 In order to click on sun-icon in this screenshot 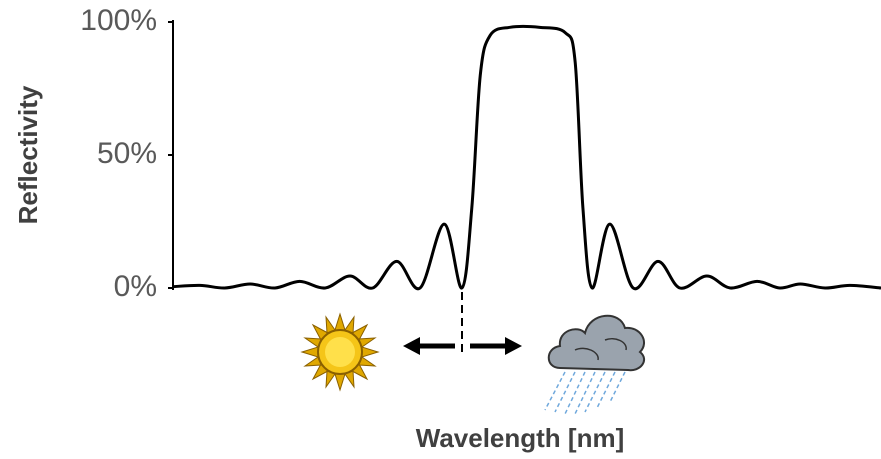, I will do `click(340, 352)`.